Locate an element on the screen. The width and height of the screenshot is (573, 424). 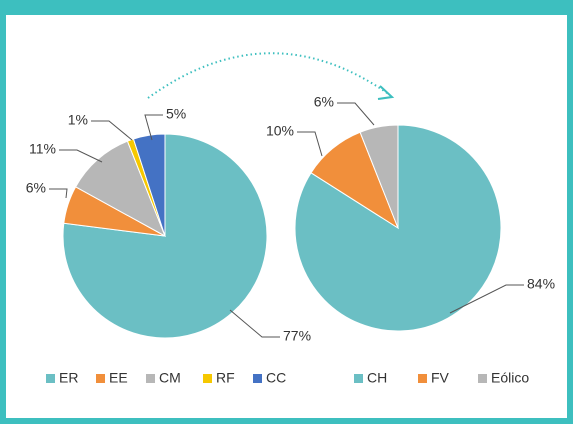
data-label: 10% is located at coordinates (280, 131).